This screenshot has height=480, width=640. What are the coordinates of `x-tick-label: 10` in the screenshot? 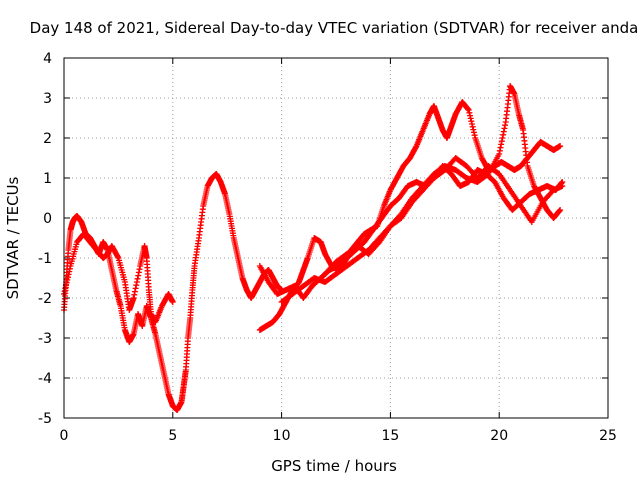 It's located at (282, 436).